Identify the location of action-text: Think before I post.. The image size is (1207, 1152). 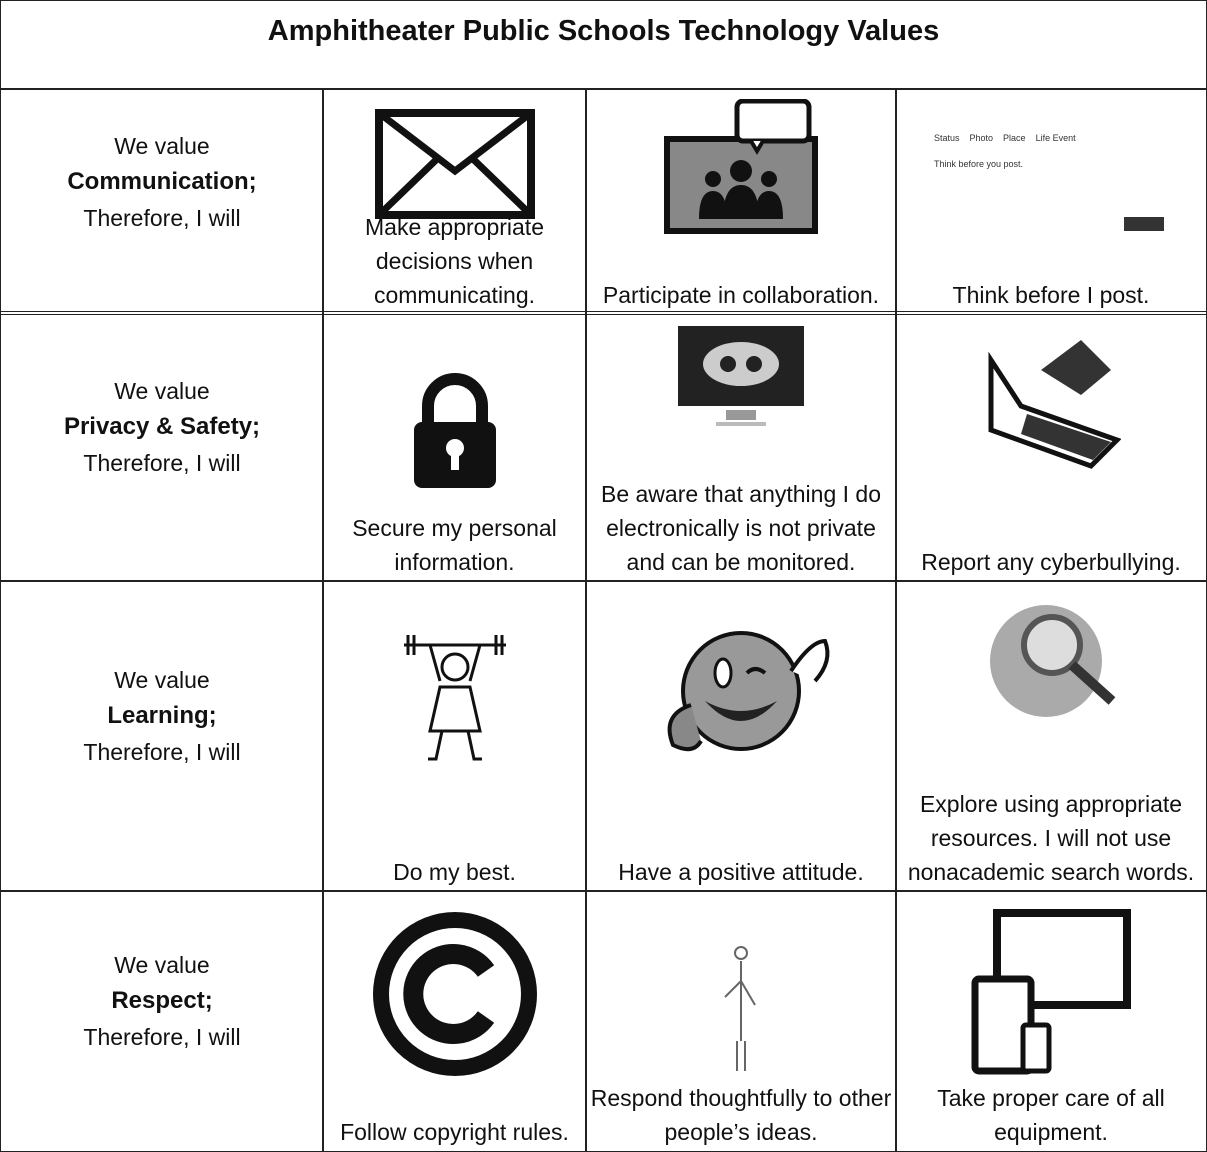
(1051, 295).